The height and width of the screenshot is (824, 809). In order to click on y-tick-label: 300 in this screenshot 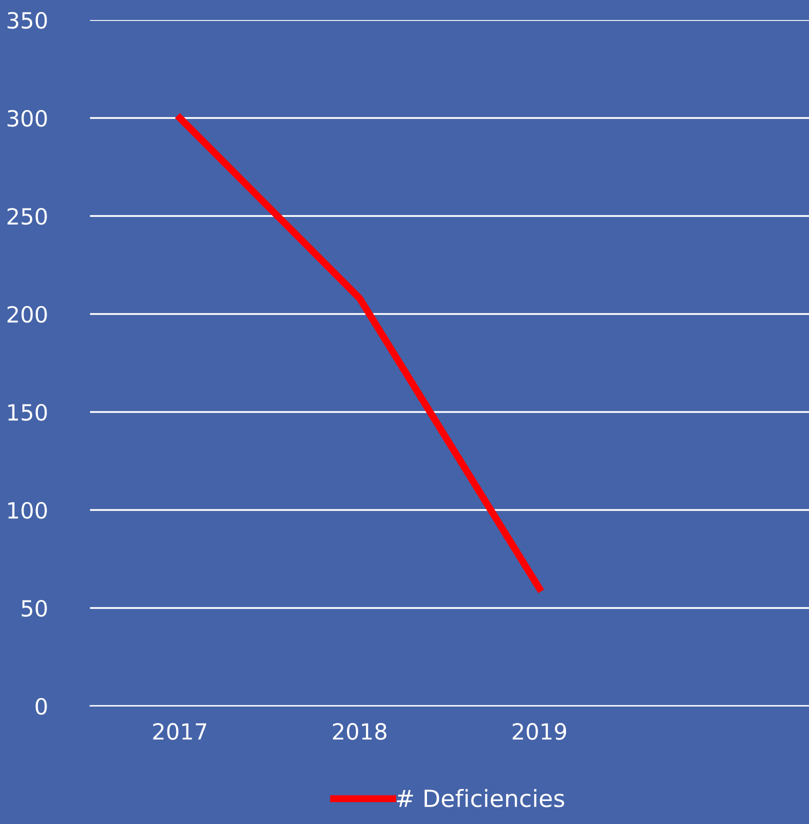, I will do `click(27, 118)`.